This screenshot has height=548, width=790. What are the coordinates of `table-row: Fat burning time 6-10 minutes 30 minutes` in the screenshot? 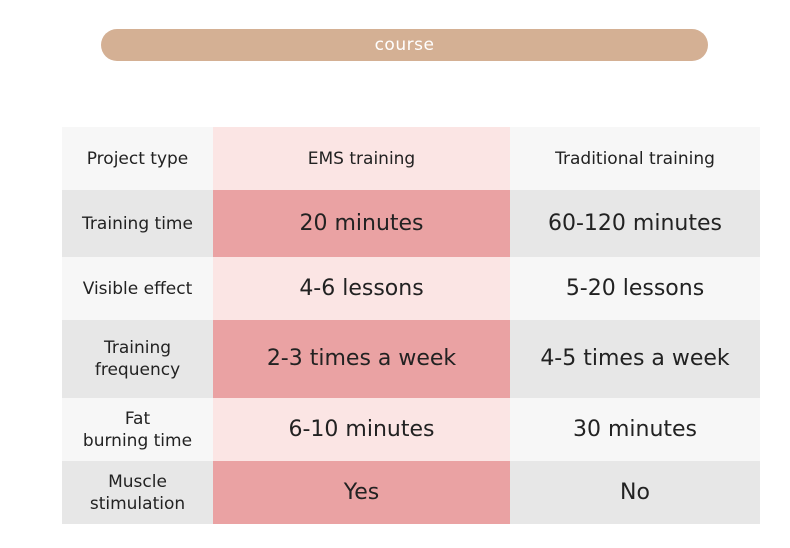 It's located at (411, 429).